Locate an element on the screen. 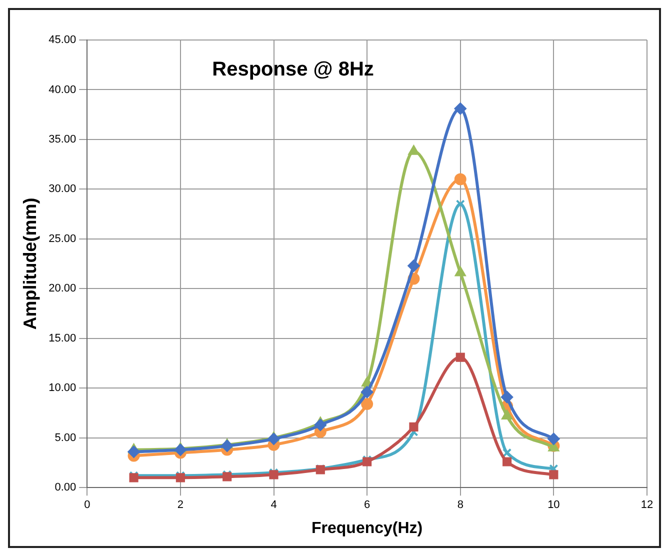 The image size is (669, 556). y-tick-label: 35.00 is located at coordinates (62, 140).